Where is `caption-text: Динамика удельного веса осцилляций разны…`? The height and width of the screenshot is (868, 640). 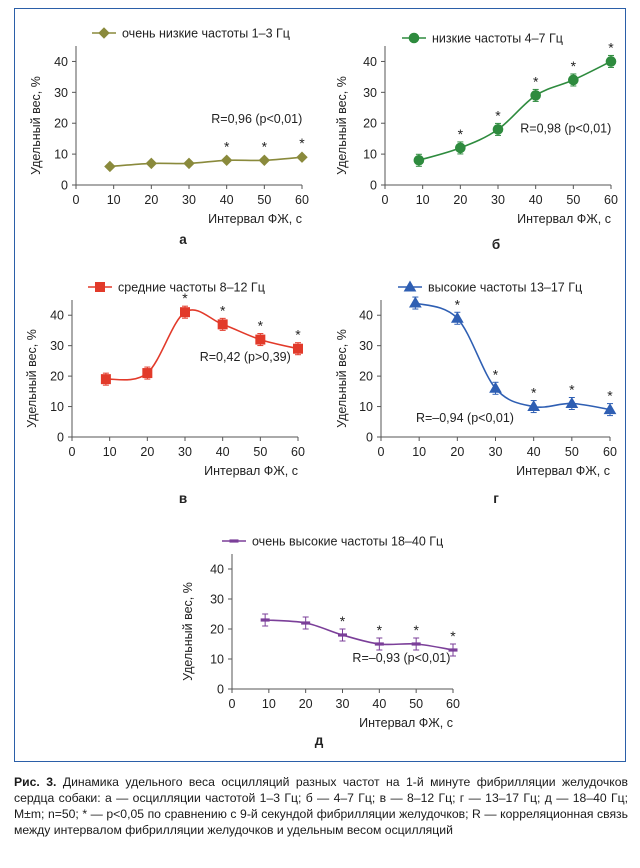
caption-text: Динамика удельного веса осцилляций разны… is located at coordinates (321, 806).